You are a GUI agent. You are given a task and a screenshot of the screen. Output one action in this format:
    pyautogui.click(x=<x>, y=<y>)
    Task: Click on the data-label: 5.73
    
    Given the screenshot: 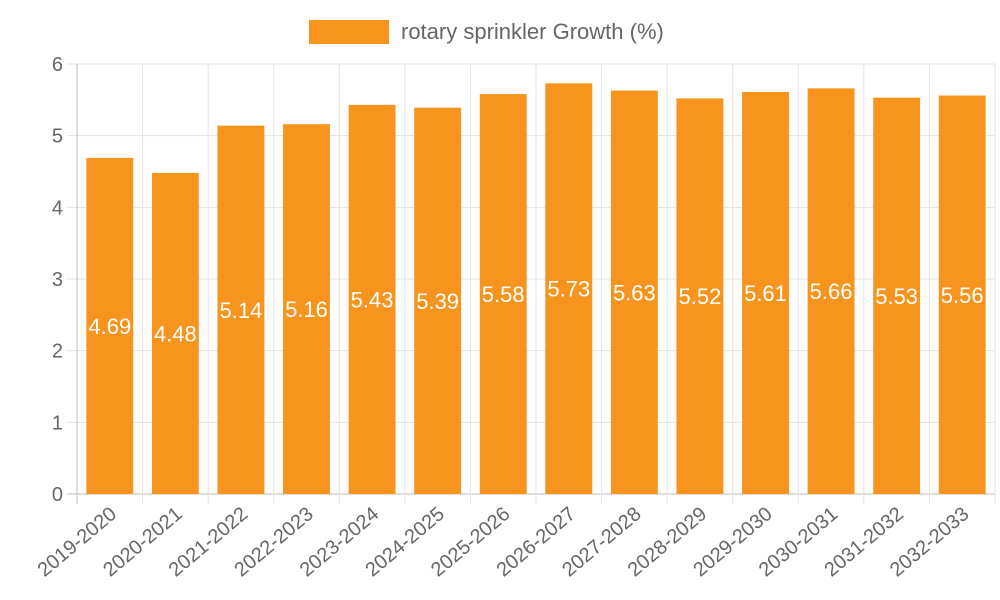 What is the action you would take?
    pyautogui.click(x=568, y=289)
    